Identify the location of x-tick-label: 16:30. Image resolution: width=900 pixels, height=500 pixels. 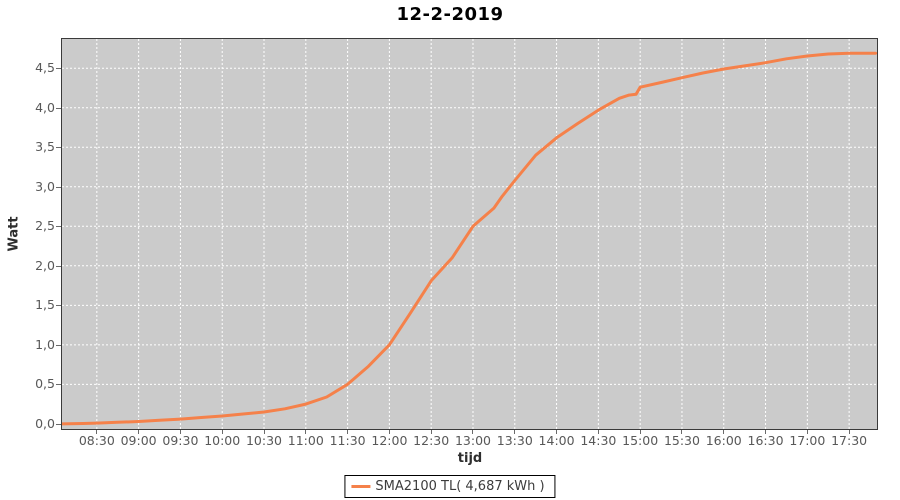
(765, 440).